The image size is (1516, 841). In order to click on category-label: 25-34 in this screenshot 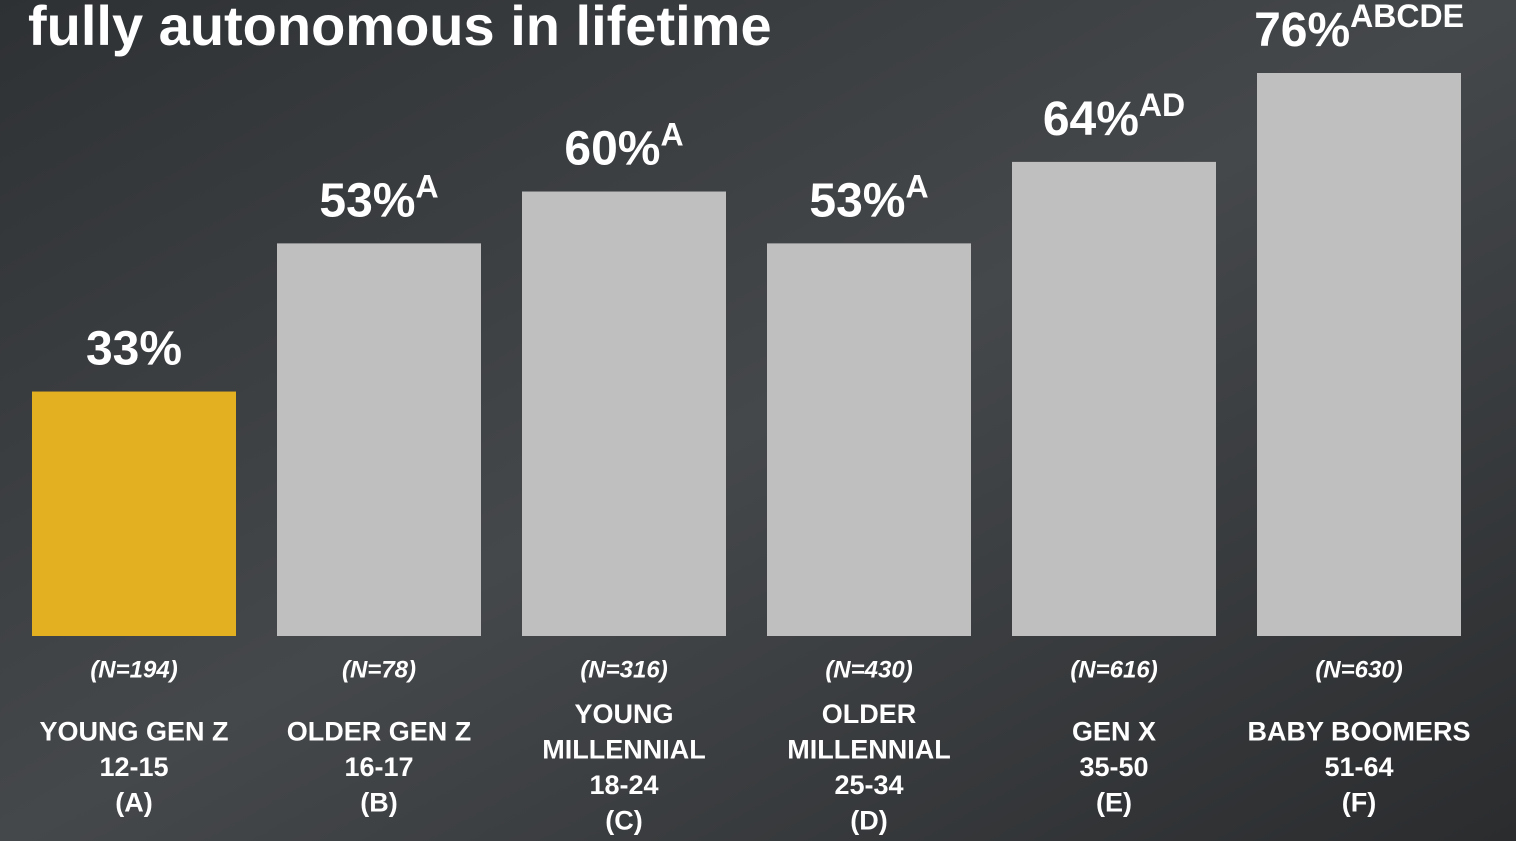, I will do `click(868, 785)`.